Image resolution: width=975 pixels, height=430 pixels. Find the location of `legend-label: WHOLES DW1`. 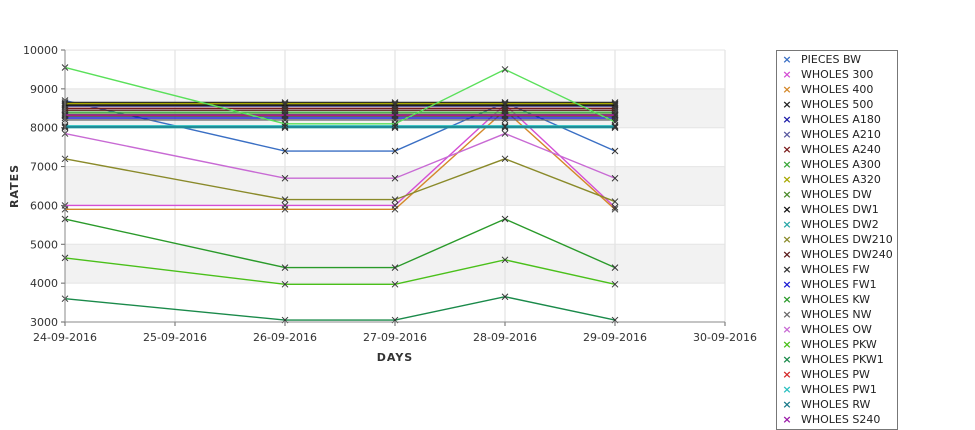

legend-label: WHOLES DW1 is located at coordinates (840, 209).